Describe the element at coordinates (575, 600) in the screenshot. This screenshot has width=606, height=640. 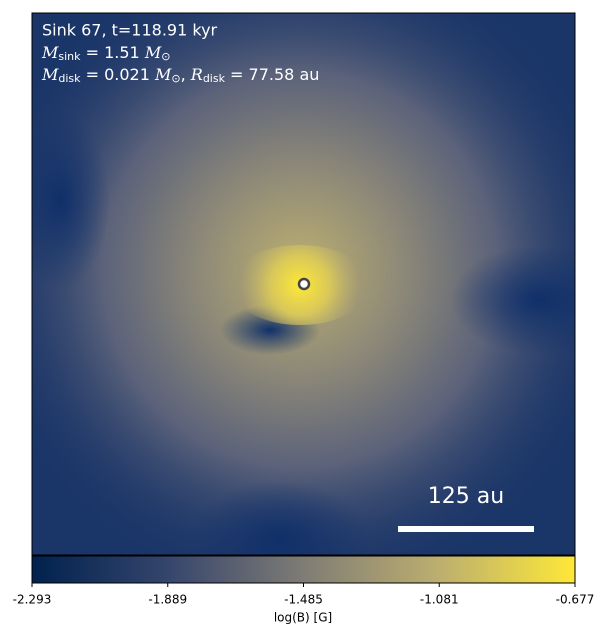
I see `colorbar-tick-label: -0.677` at that location.